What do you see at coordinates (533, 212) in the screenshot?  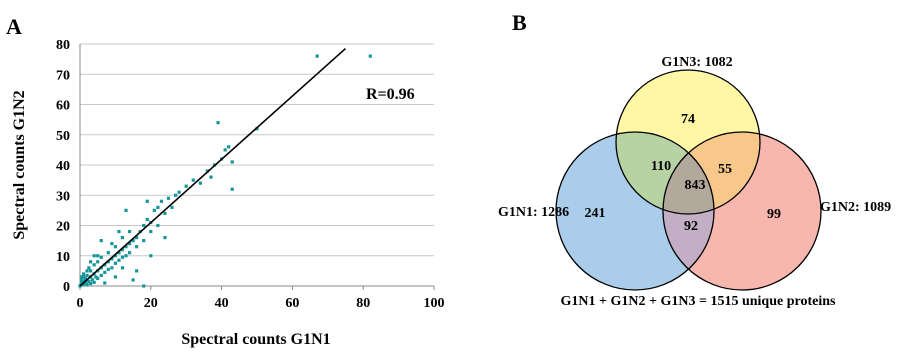 I see `set-label-g1n1: G1N1: 1286` at bounding box center [533, 212].